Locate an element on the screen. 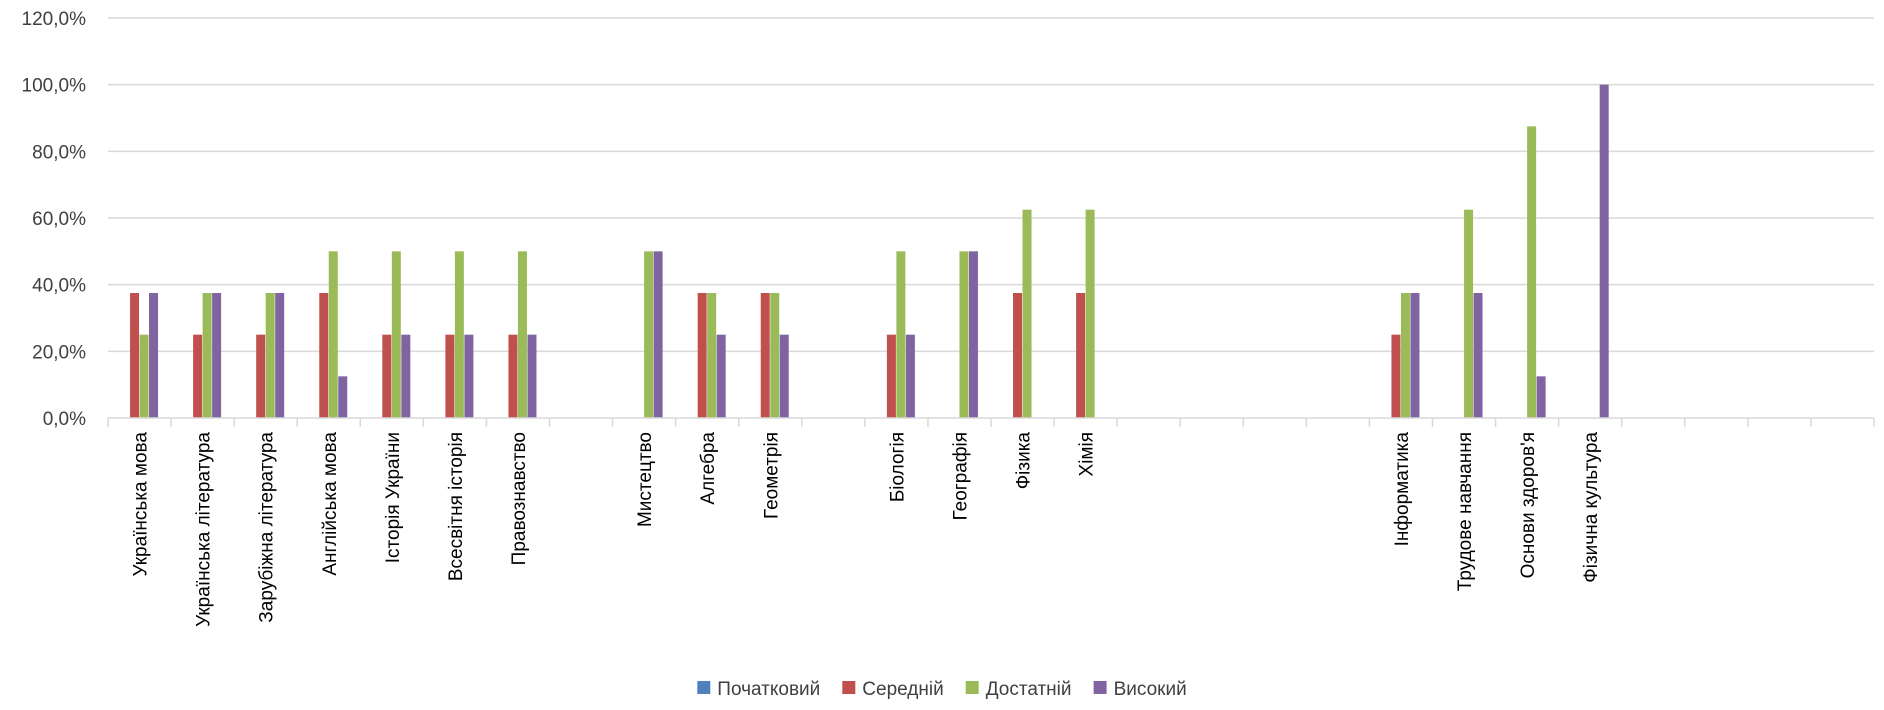  legend-label: Середній is located at coordinates (902, 689).